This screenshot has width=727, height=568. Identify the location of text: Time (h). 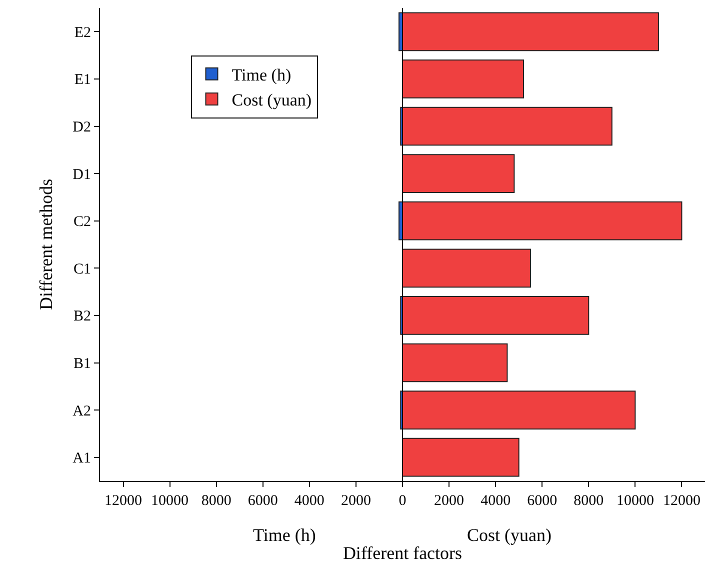
(284, 535).